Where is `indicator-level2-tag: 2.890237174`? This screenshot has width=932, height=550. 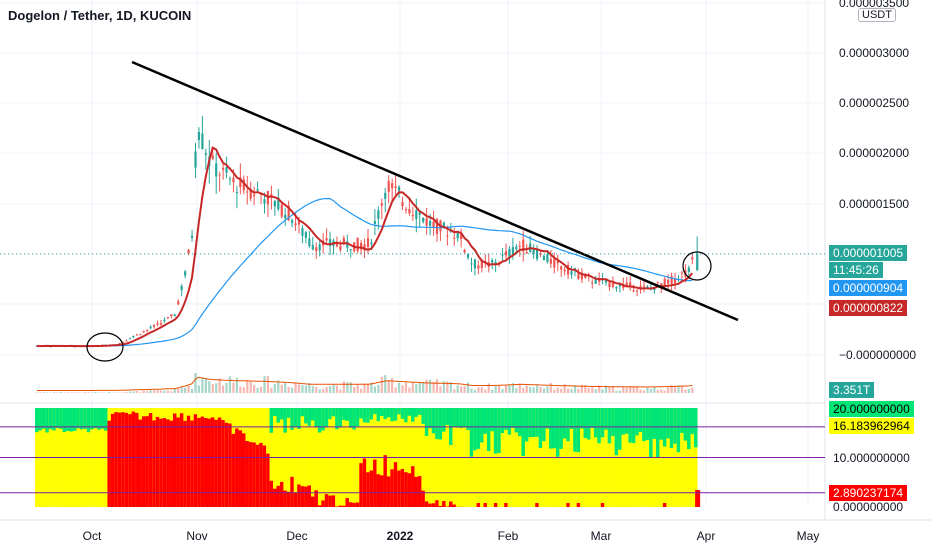 indicator-level2-tag: 2.890237174 is located at coordinates (868, 493).